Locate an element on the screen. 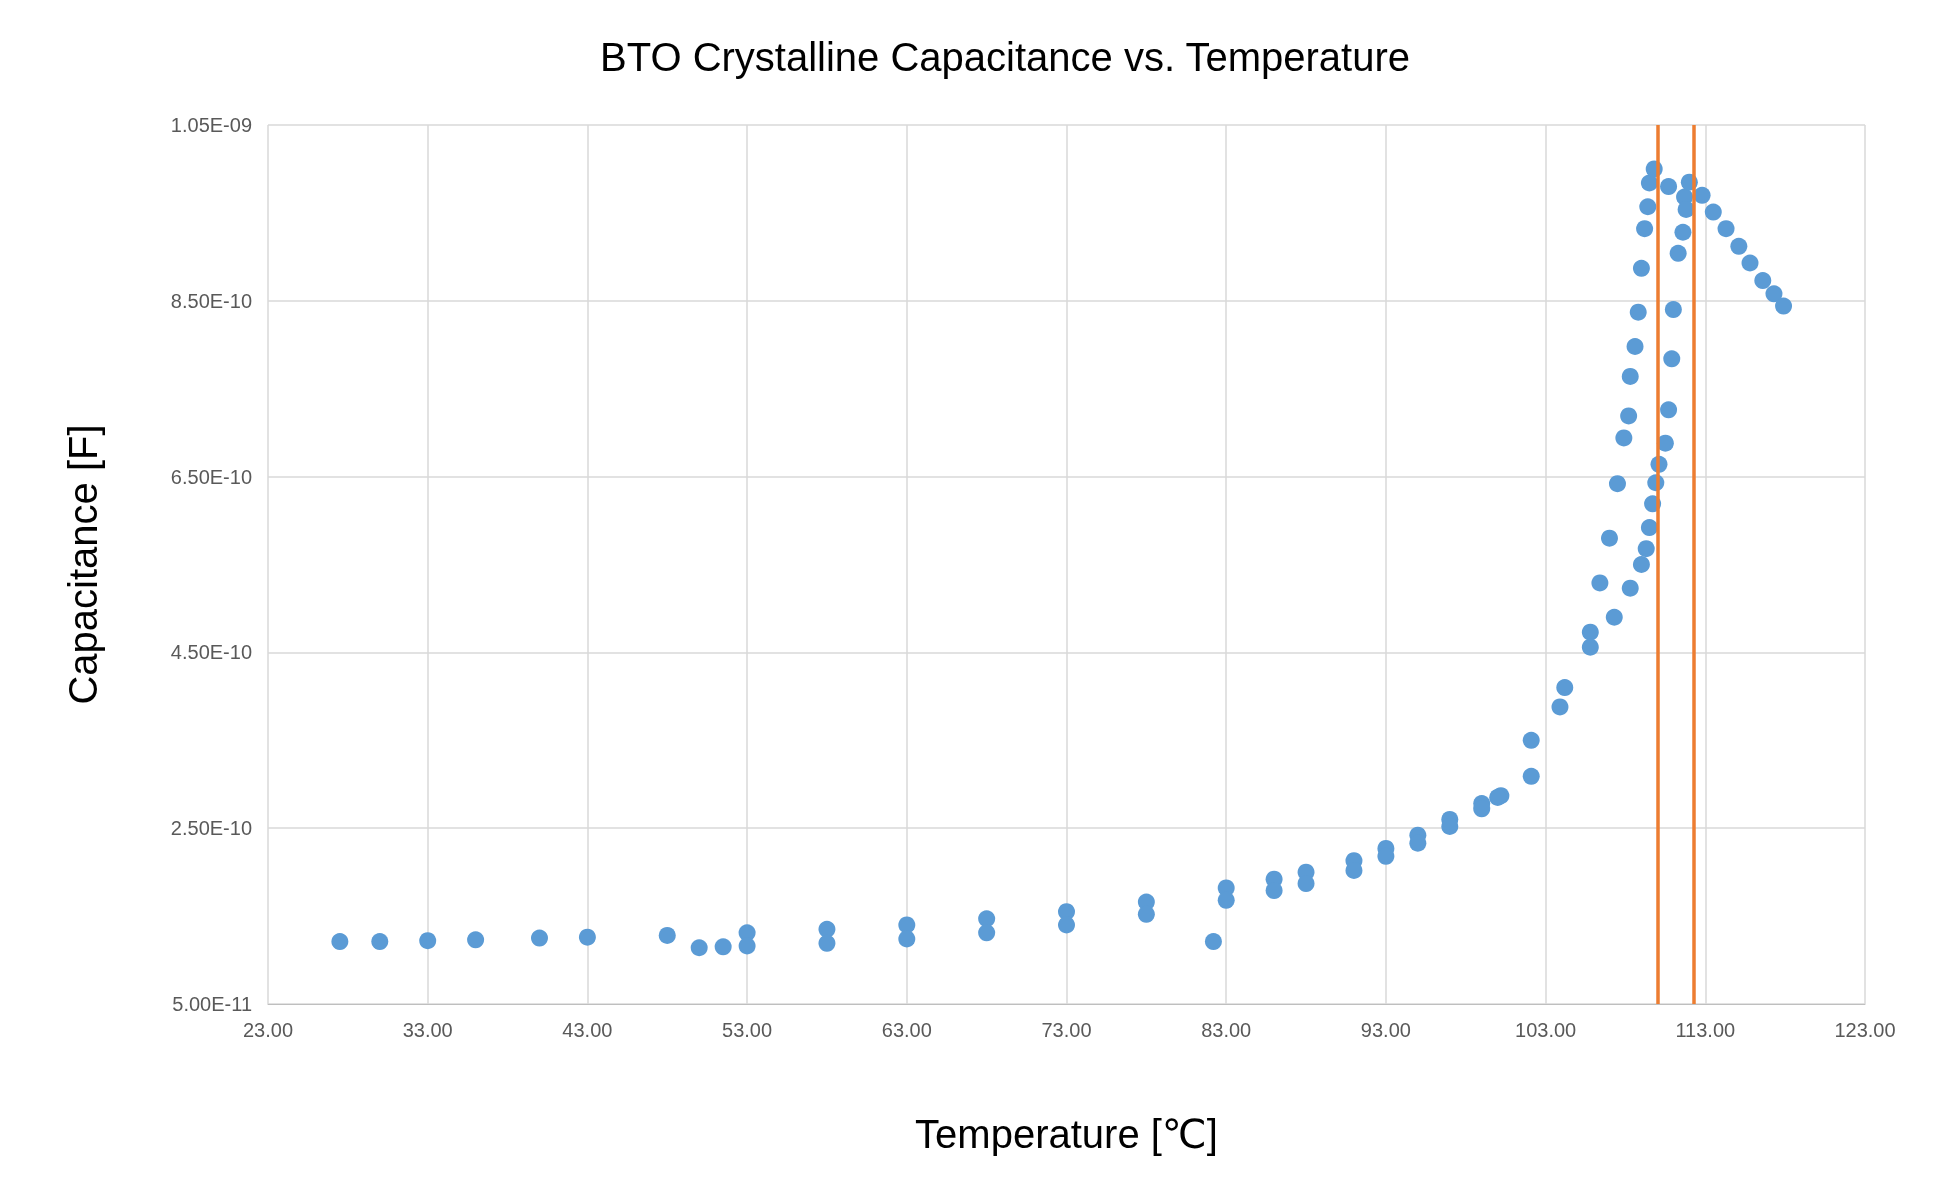  y-tick-label: 8.50E-10 is located at coordinates (211, 300).